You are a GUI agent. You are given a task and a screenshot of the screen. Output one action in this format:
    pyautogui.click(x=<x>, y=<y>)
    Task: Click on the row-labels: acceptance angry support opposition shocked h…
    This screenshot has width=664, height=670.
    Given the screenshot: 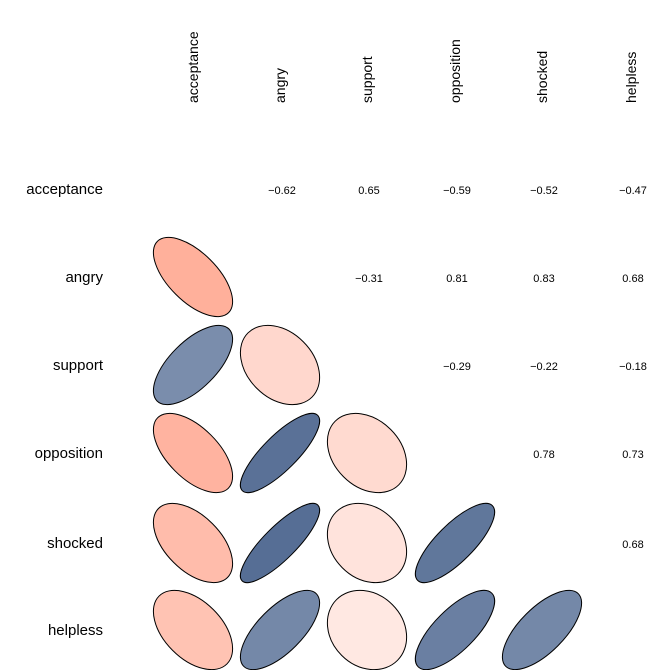 What is the action you would take?
    pyautogui.click(x=65, y=410)
    